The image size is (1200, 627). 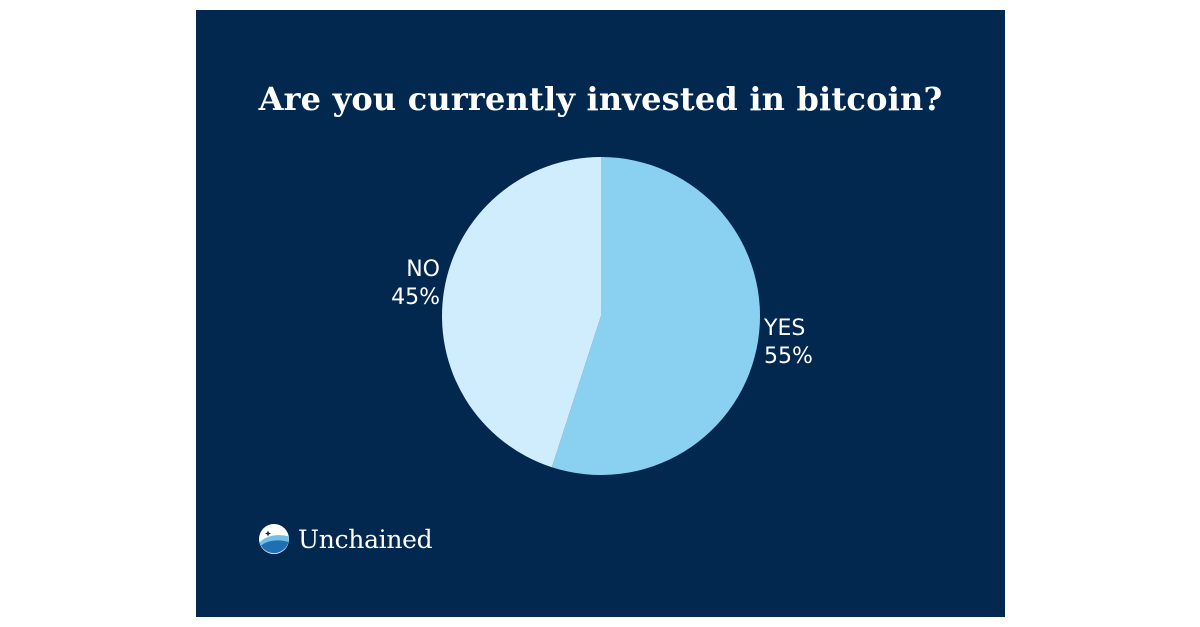 I want to click on slice-label-no: NO 45%, so click(x=413, y=284).